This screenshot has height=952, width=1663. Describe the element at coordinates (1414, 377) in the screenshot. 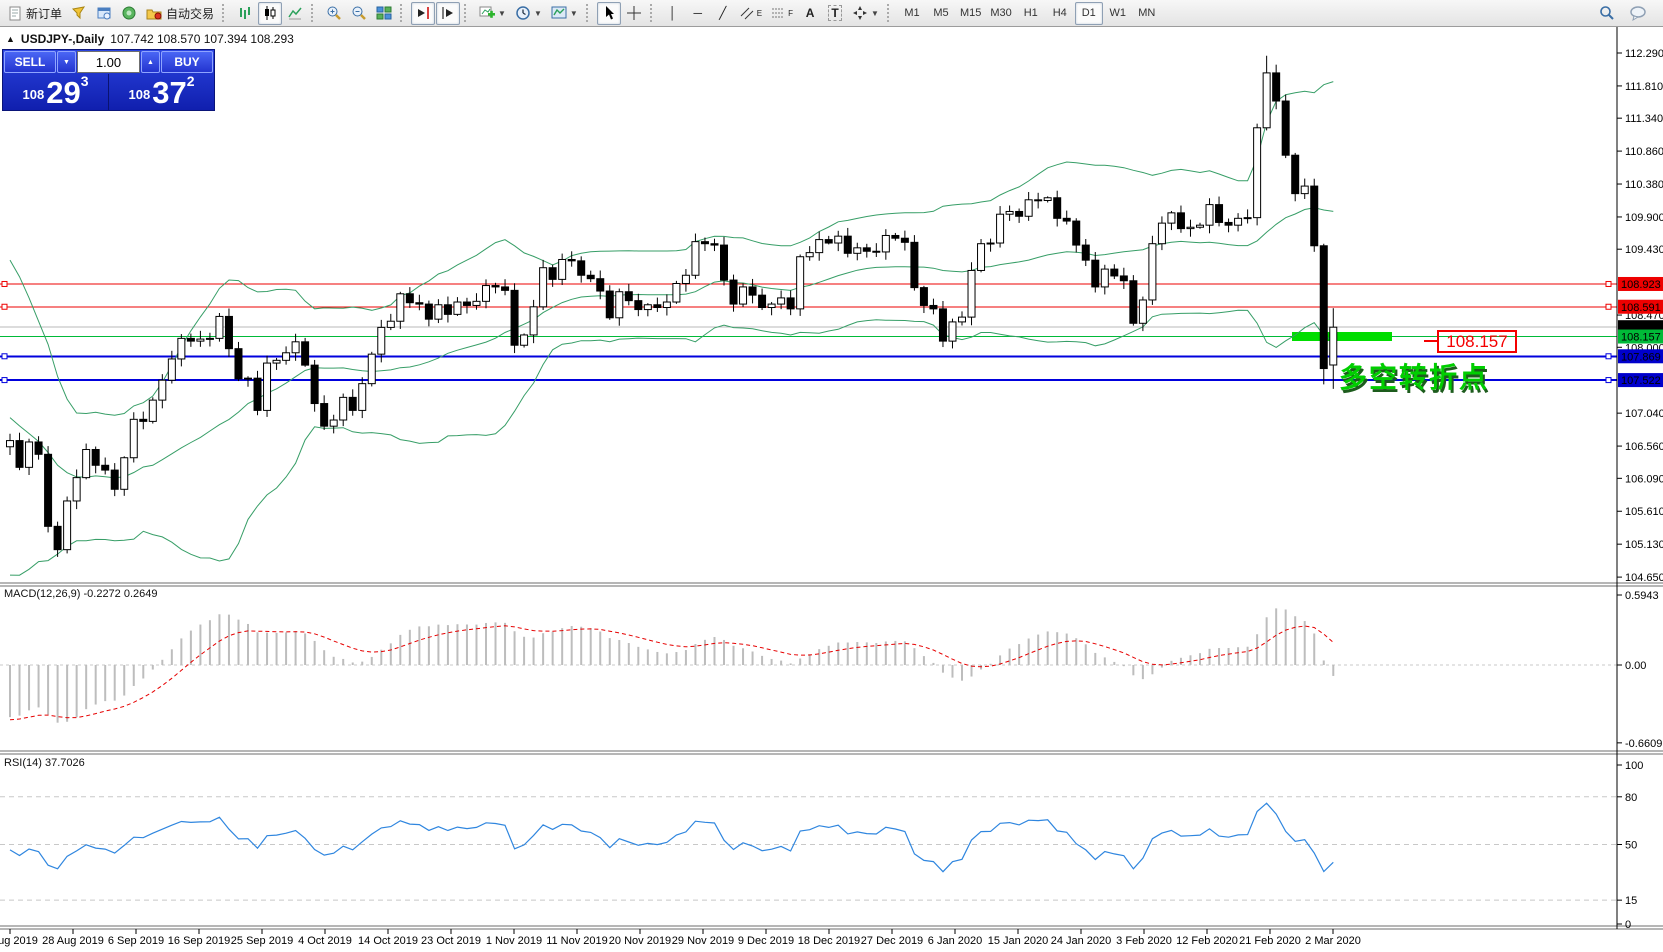

I see `turning-point-annotation: 多空转折点` at that location.